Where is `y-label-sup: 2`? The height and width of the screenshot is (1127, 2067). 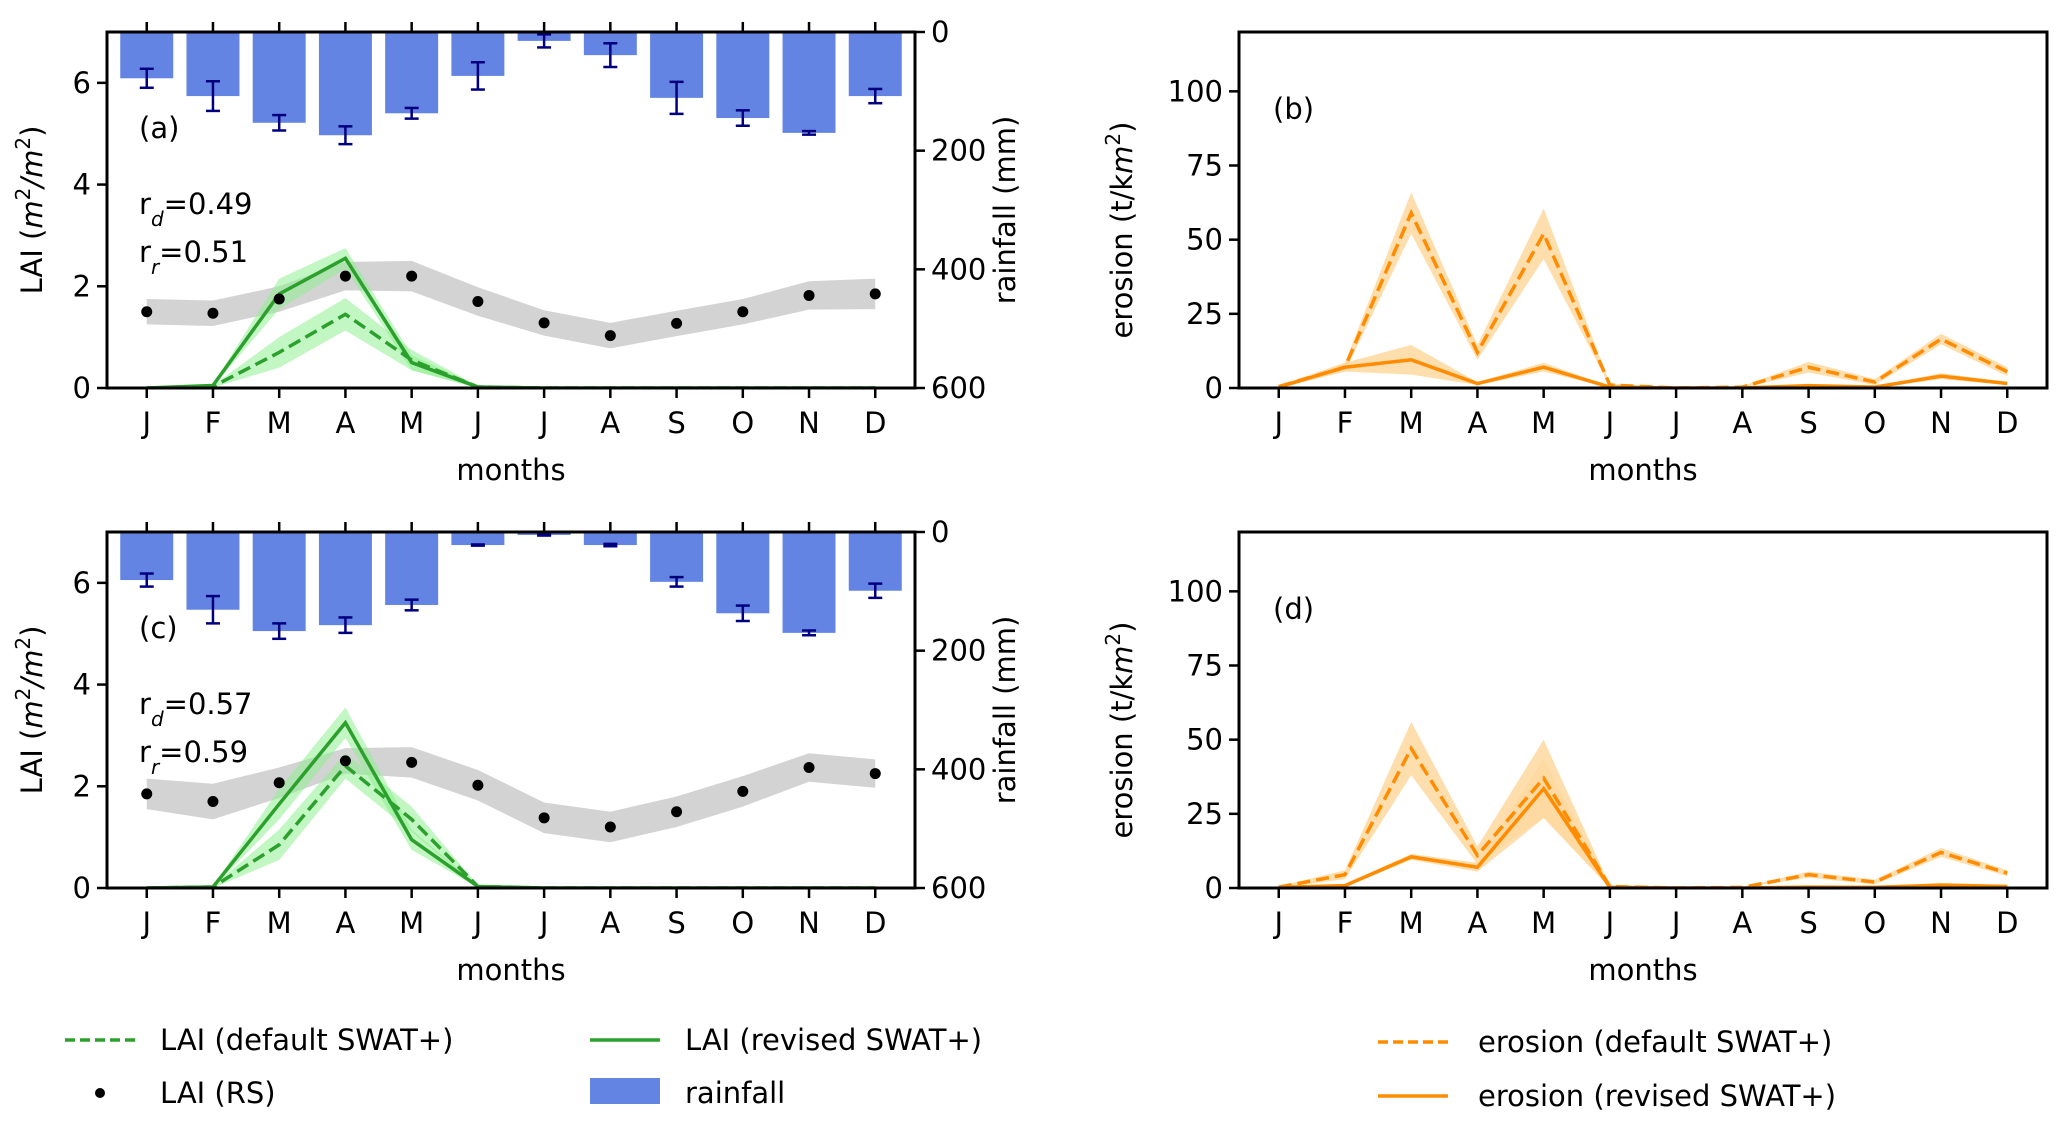
y-label-sup: 2 is located at coordinates (23, 143).